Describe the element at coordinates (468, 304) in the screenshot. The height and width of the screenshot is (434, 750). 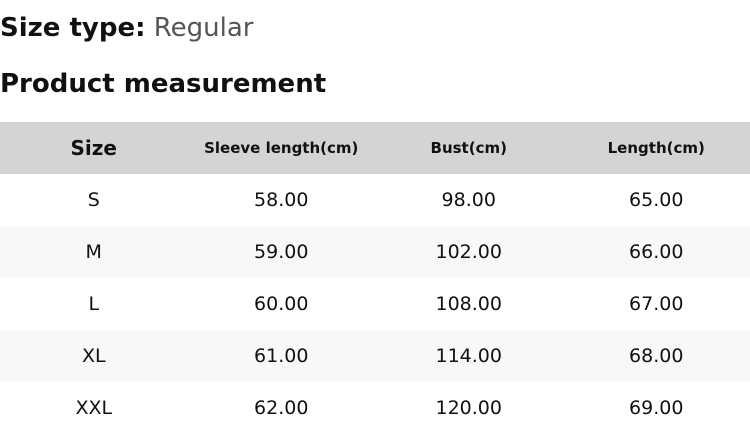
I see `cell-bust: 108.00` at that location.